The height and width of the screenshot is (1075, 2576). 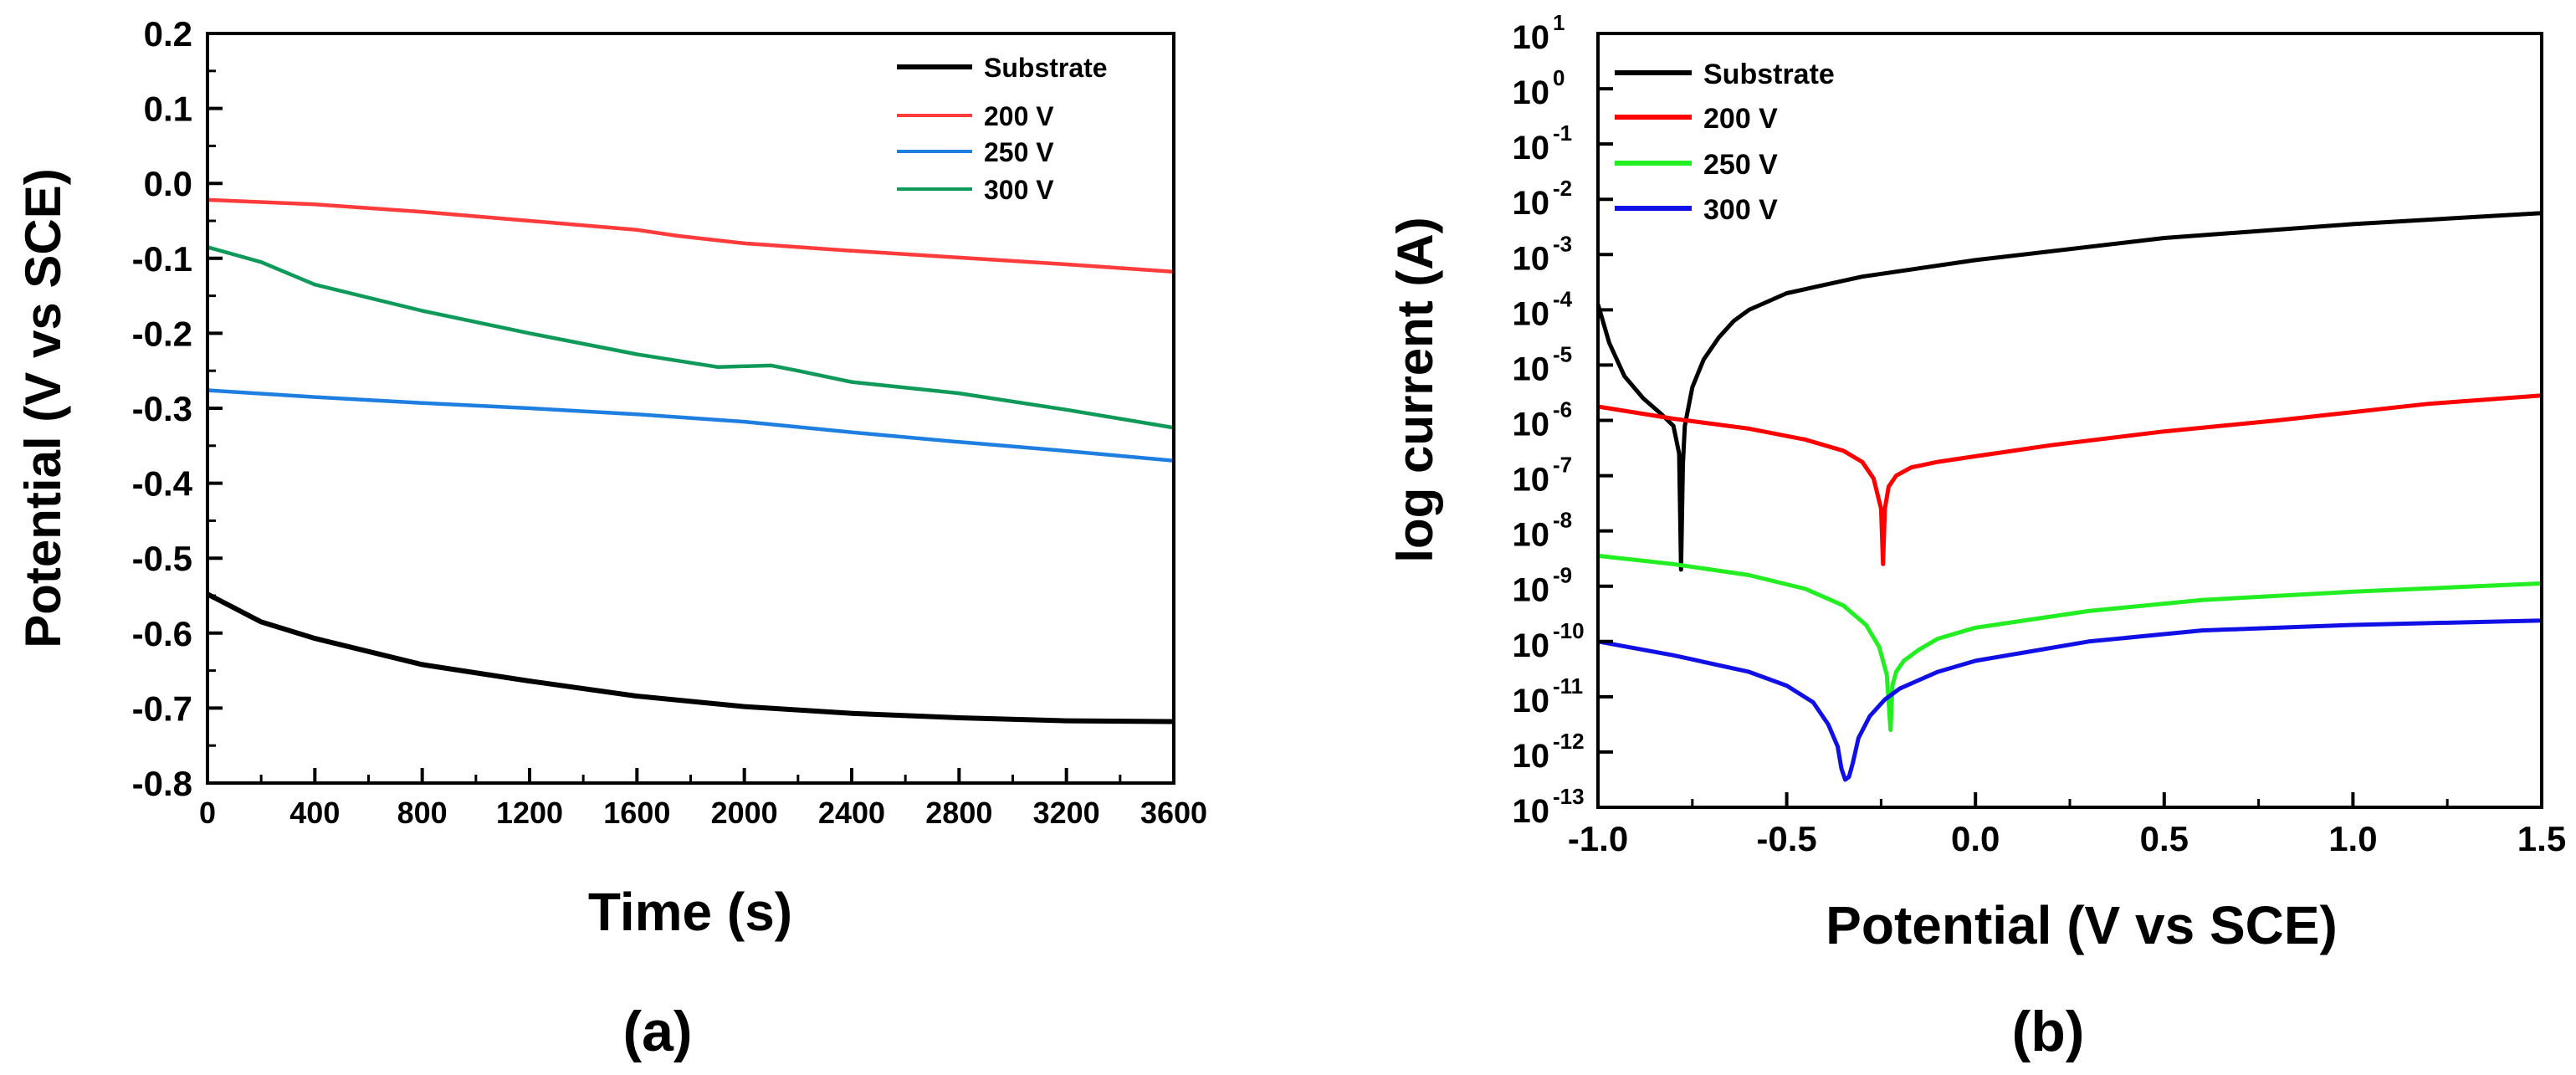 I want to click on panel-a-x-tick-label: 2400, so click(x=852, y=813).